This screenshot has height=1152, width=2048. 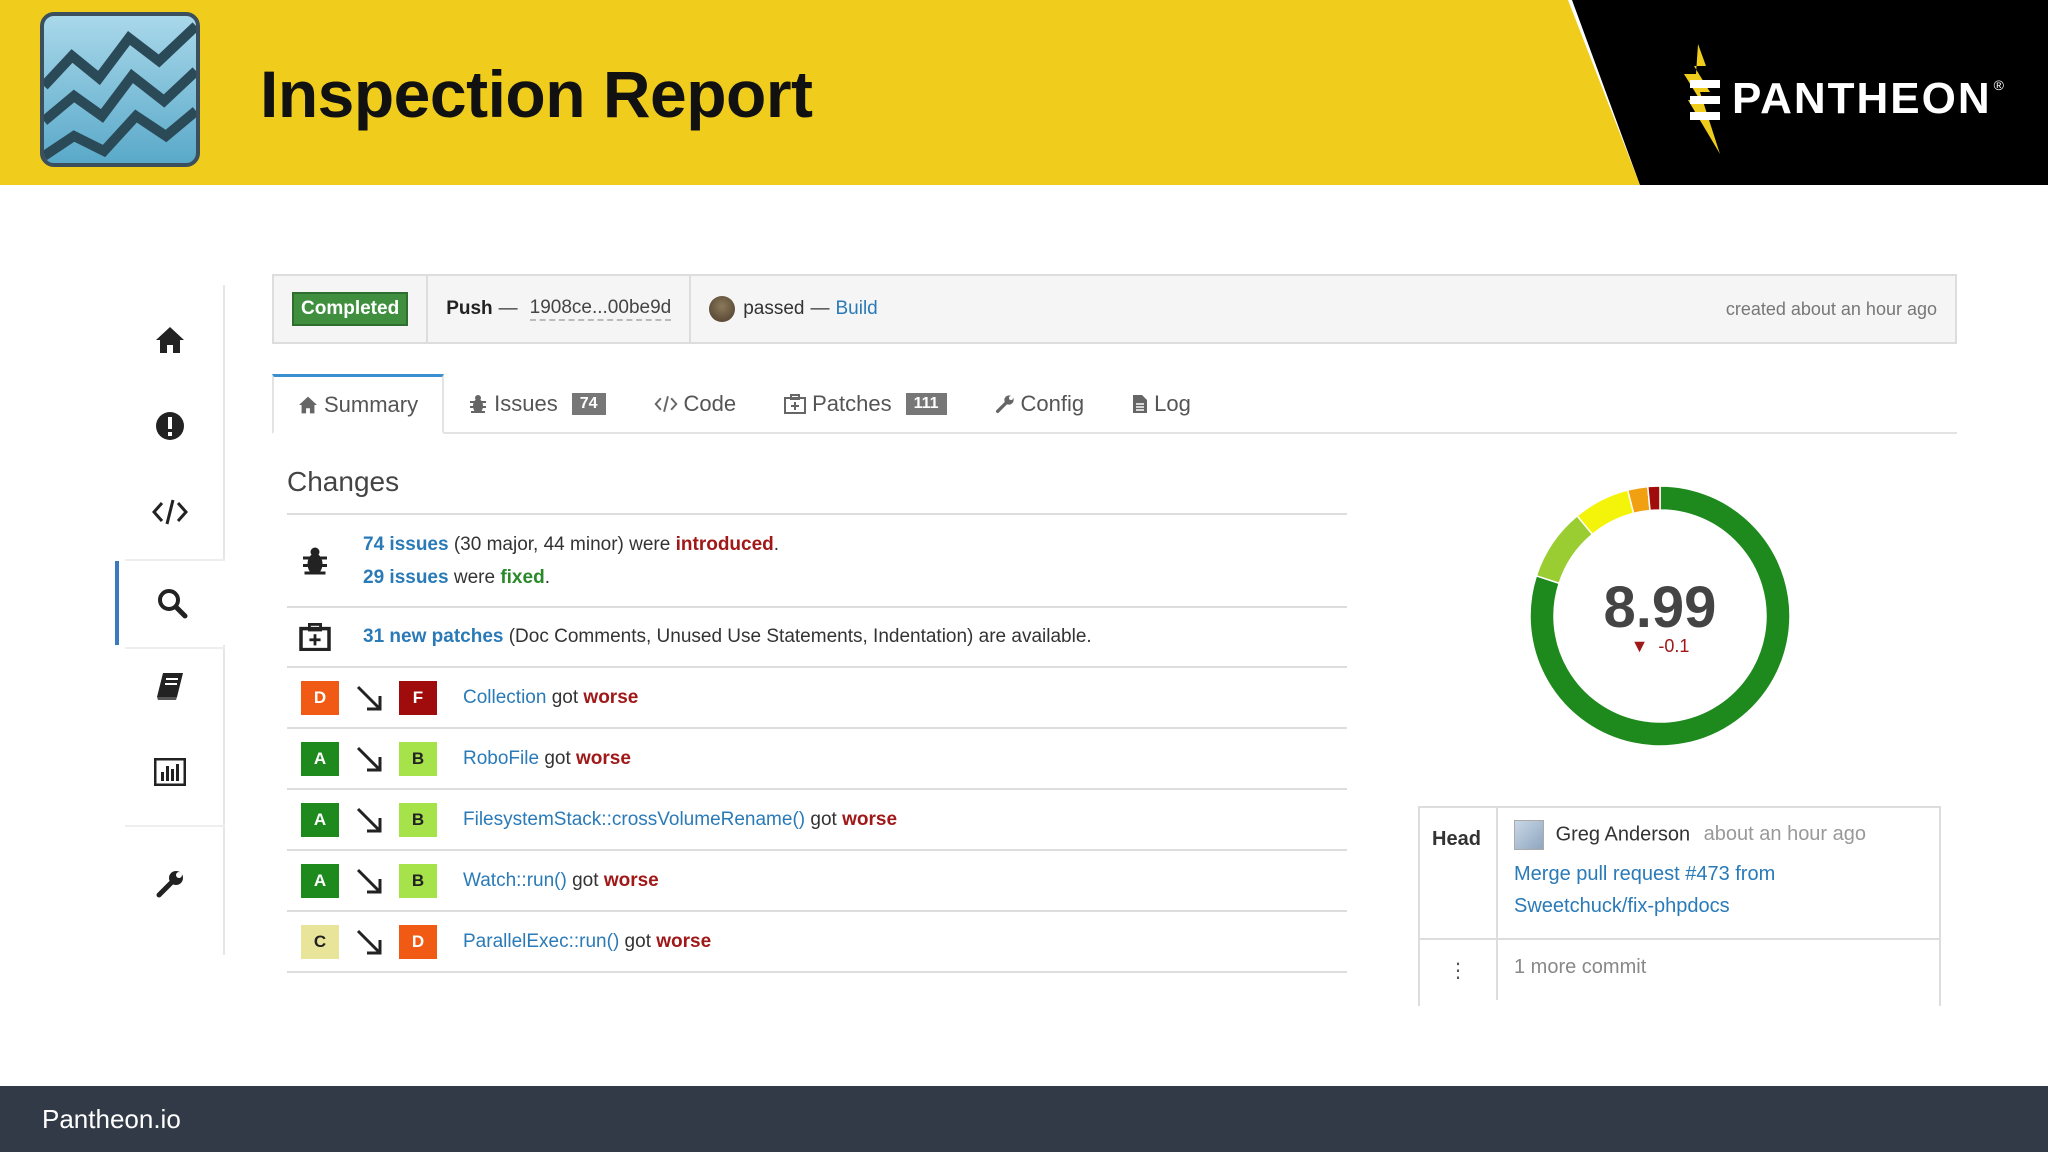 I want to click on registered-mark: ®, so click(x=1998, y=85).